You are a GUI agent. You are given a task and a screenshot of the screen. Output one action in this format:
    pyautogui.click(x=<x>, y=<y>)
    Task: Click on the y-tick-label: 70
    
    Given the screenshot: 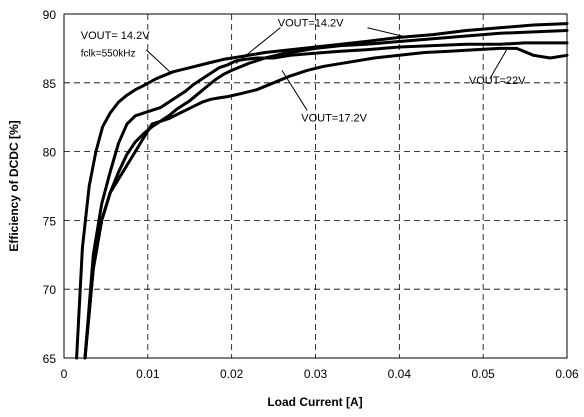 What is the action you would take?
    pyautogui.click(x=50, y=290)
    